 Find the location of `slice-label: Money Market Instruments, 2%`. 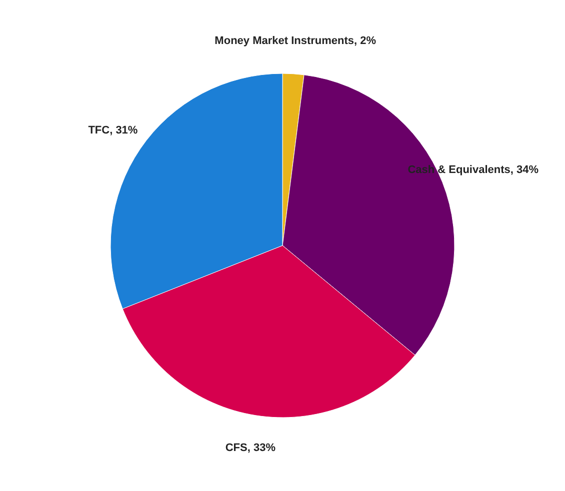

slice-label: Money Market Instruments, 2% is located at coordinates (295, 40).